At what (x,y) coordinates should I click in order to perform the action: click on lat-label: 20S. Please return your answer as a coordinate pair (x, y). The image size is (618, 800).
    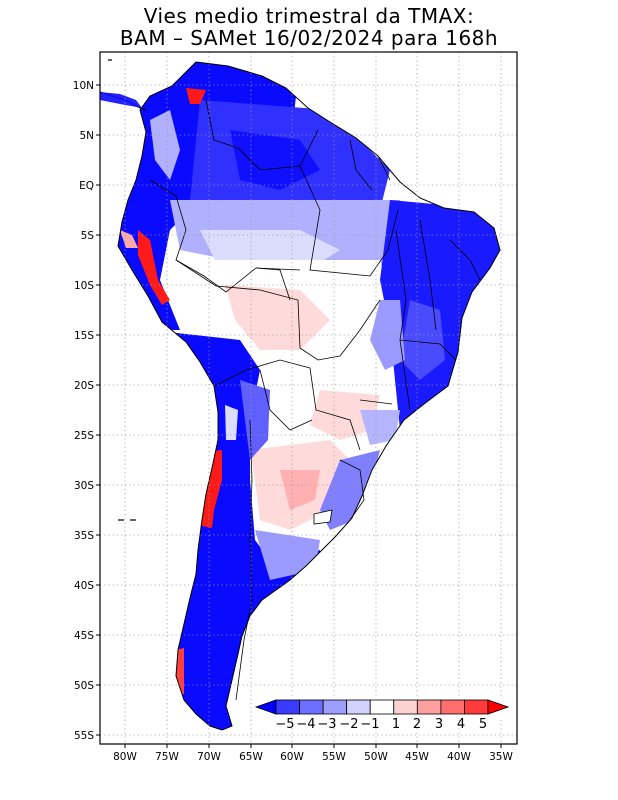
    Looking at the image, I should click on (84, 386).